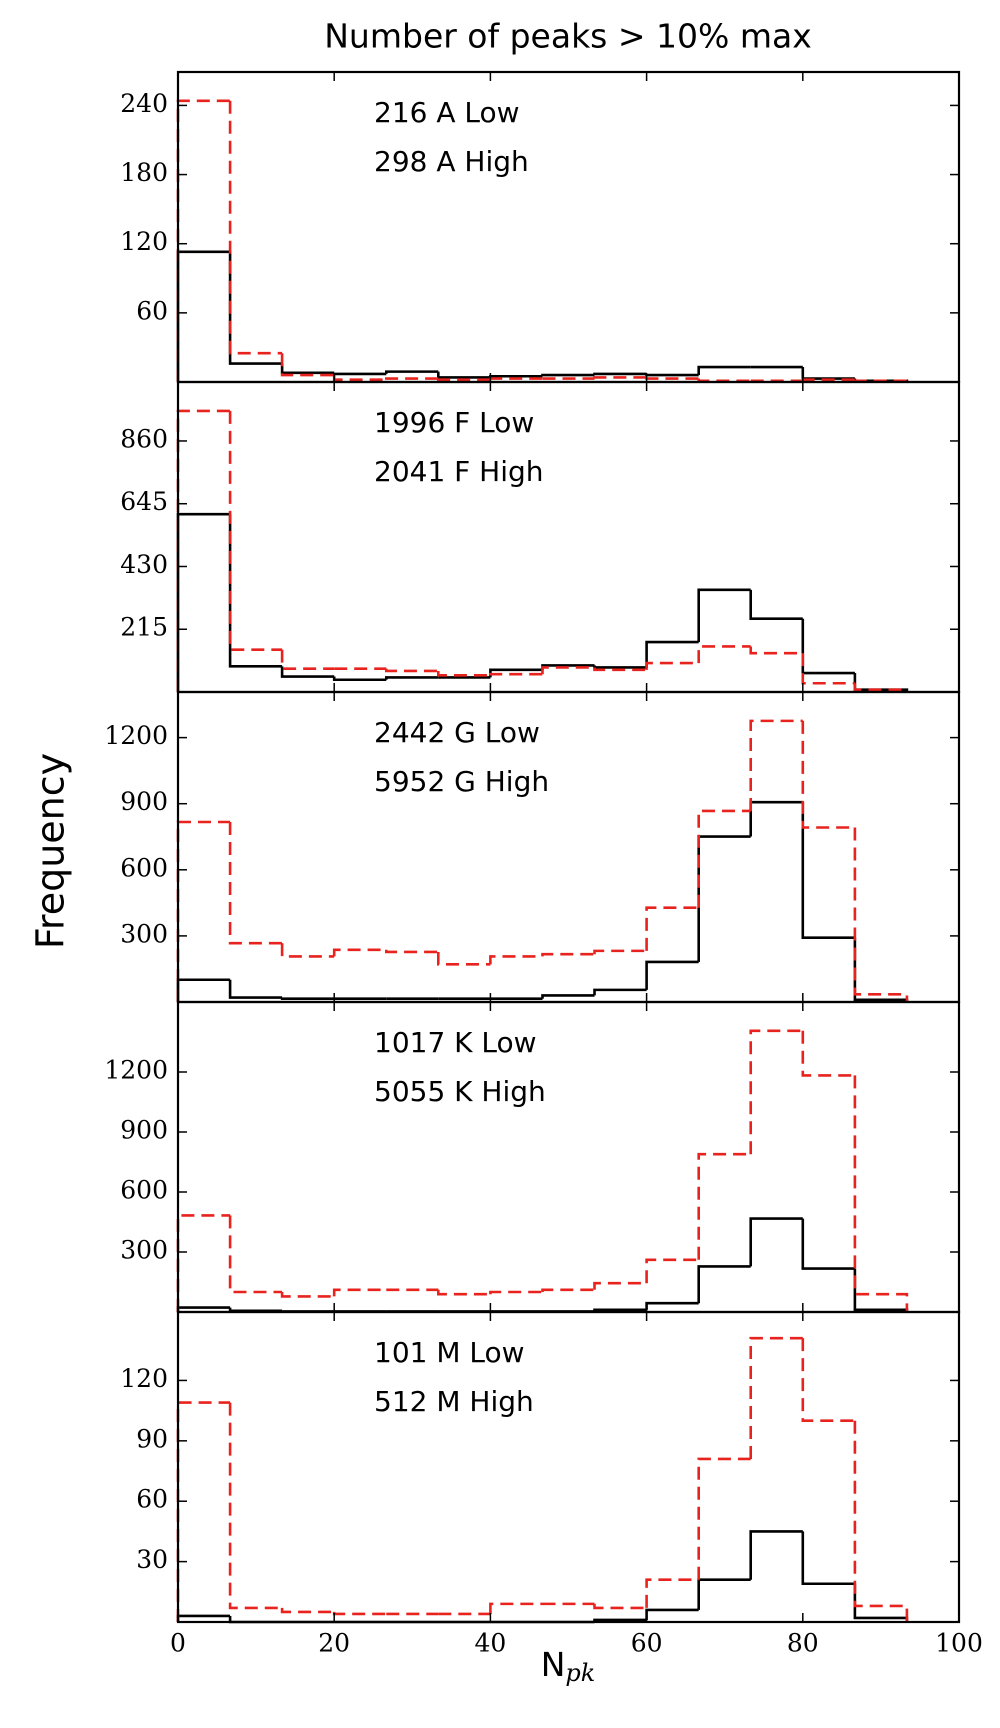 Image resolution: width=1000 pixels, height=1728 pixels. I want to click on y-tick-label: 30, so click(152, 1559).